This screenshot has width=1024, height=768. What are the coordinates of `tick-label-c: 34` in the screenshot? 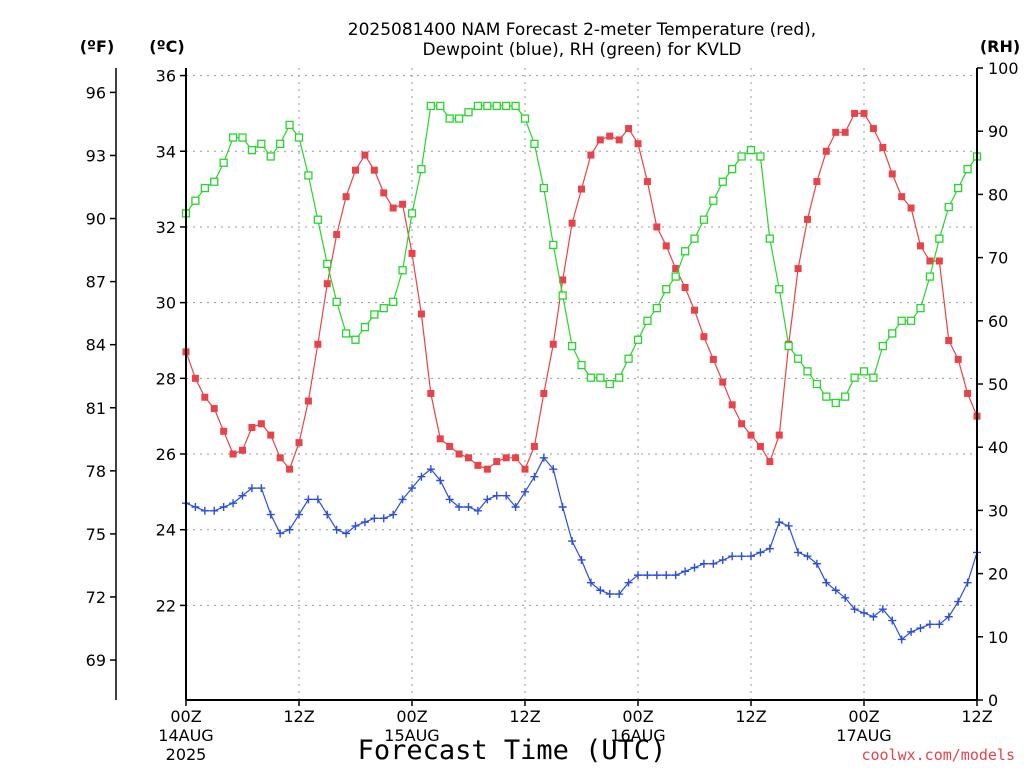 It's located at (166, 151).